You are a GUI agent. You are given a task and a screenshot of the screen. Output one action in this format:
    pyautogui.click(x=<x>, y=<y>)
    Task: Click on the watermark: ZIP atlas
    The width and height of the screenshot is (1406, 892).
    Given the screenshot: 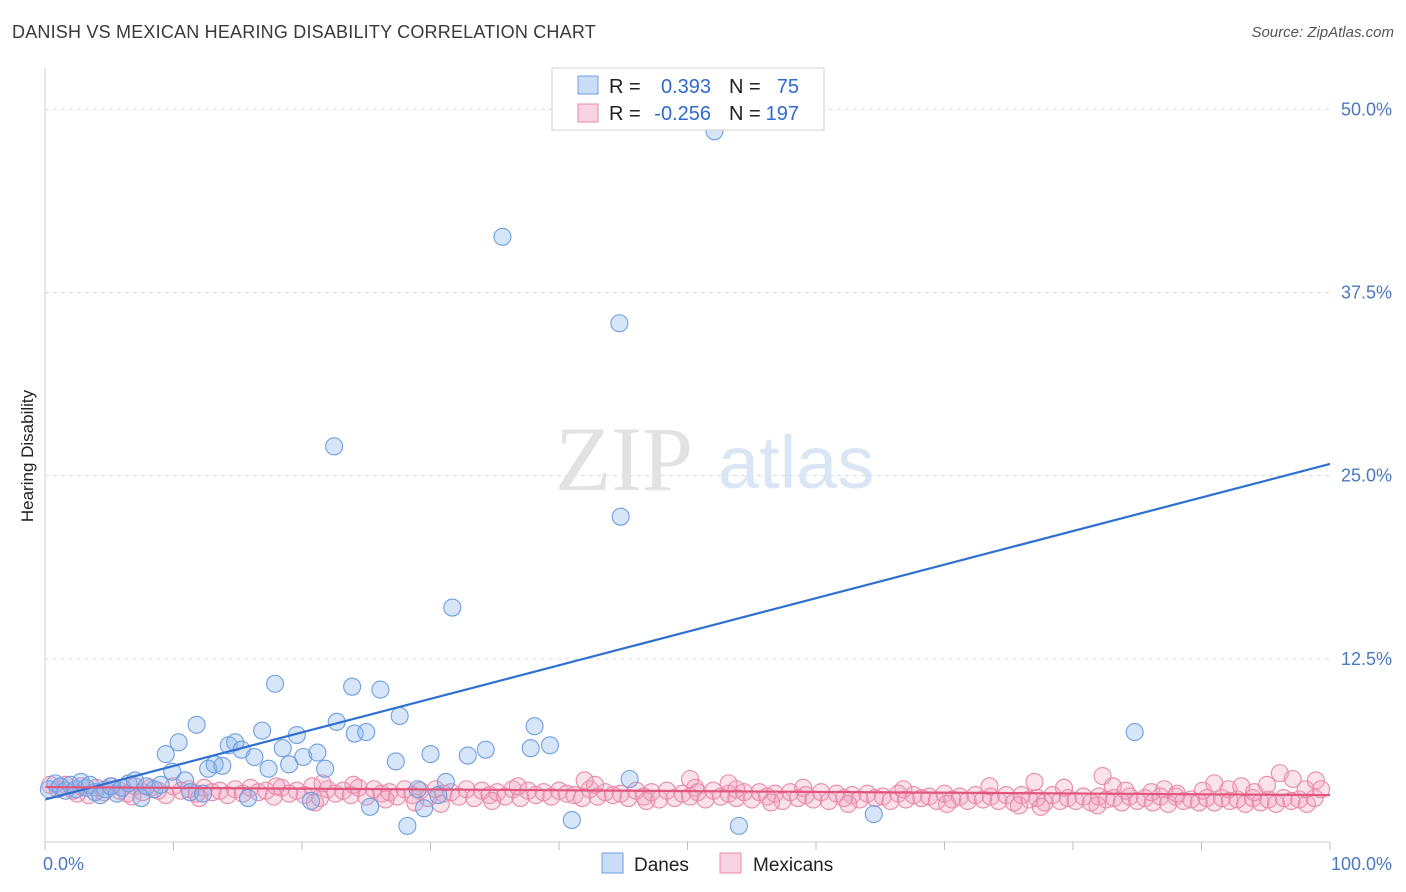 What is the action you would take?
    pyautogui.click(x=714, y=459)
    